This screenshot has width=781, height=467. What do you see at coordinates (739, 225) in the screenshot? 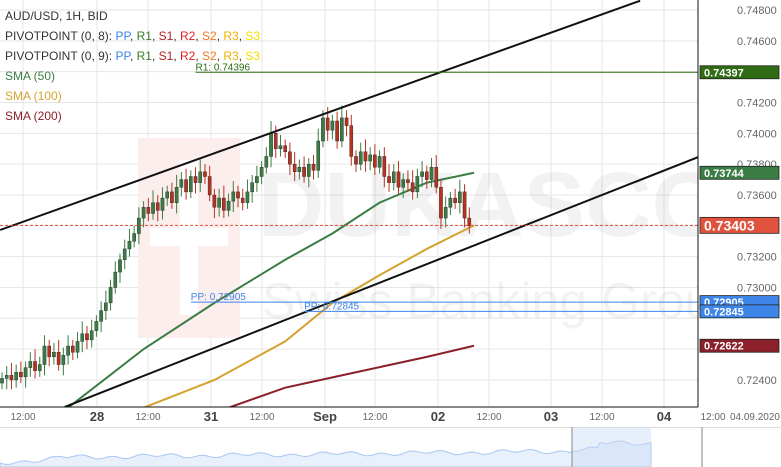
I see `current-price-badge-bg` at bounding box center [739, 225].